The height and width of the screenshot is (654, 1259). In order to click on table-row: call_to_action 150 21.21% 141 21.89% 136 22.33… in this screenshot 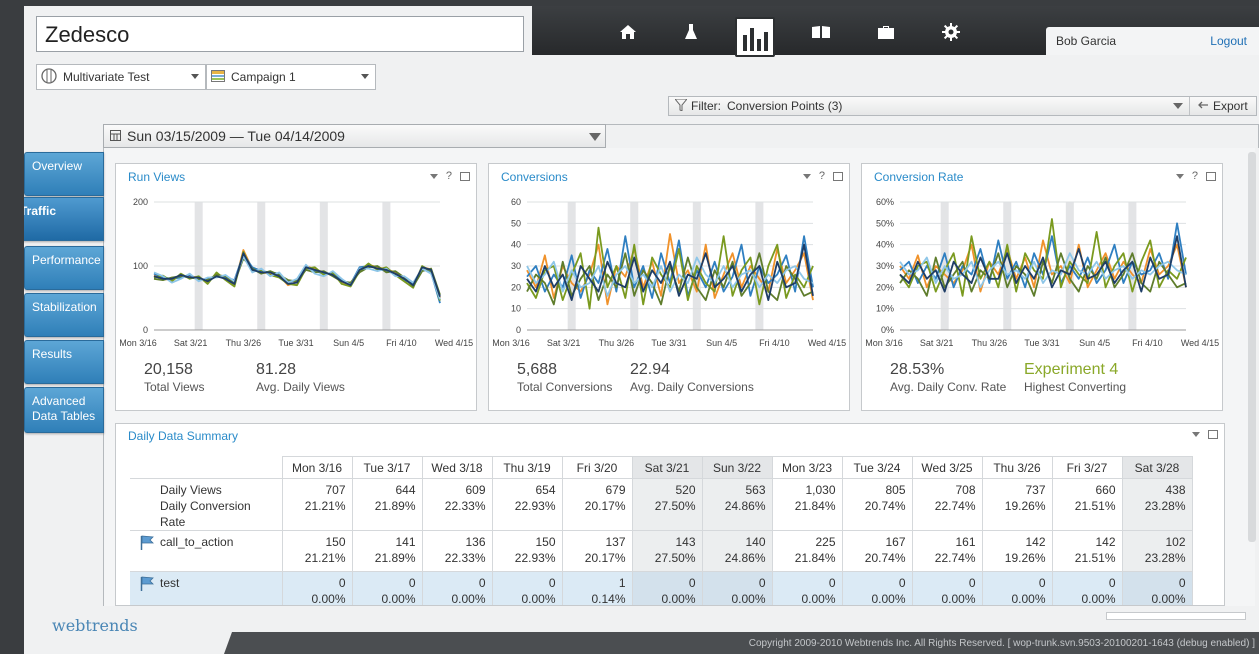, I will do `click(661, 551)`.